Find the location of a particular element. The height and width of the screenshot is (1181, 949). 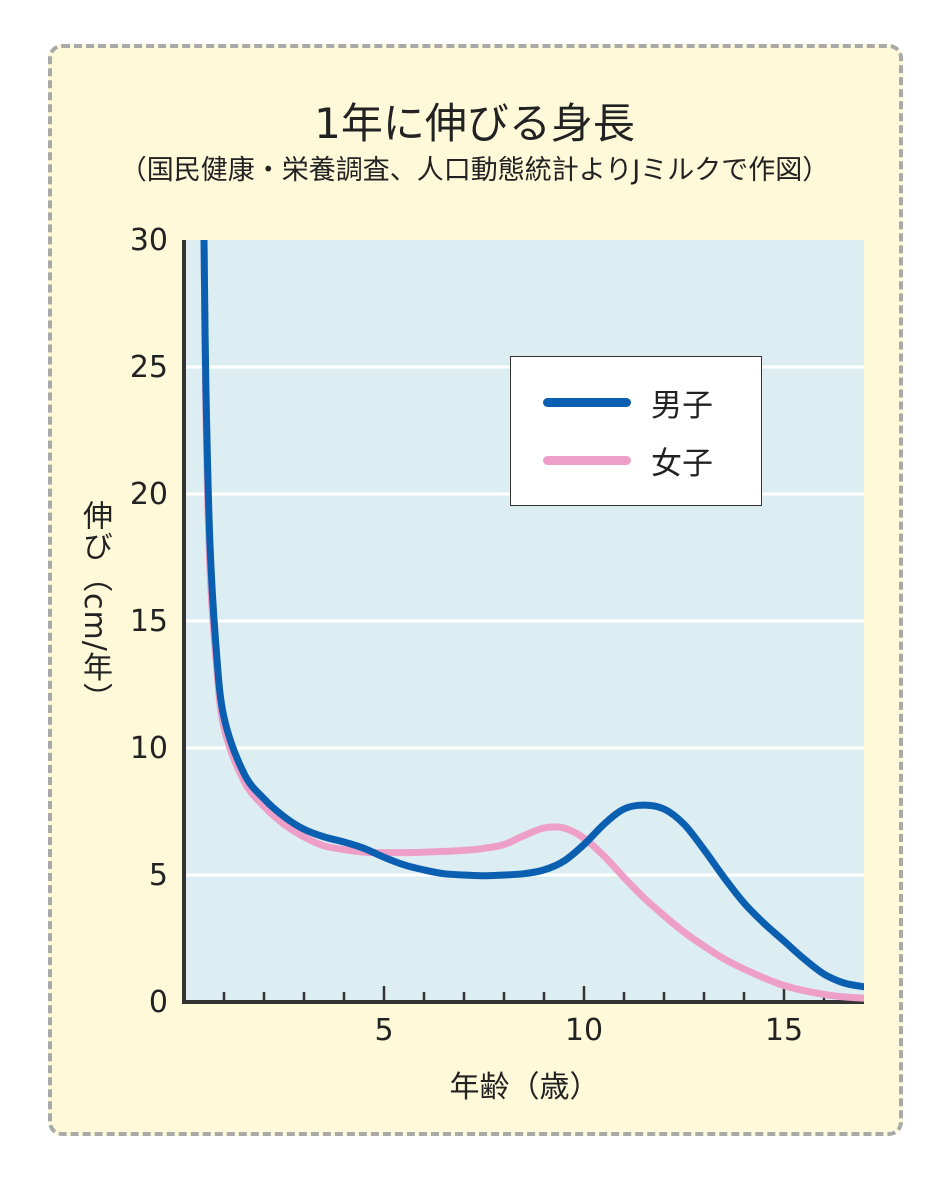

chart-subtitle: （国民健康・栄養調査、人口動態統計よりJミルクで作図） is located at coordinates (474, 170).